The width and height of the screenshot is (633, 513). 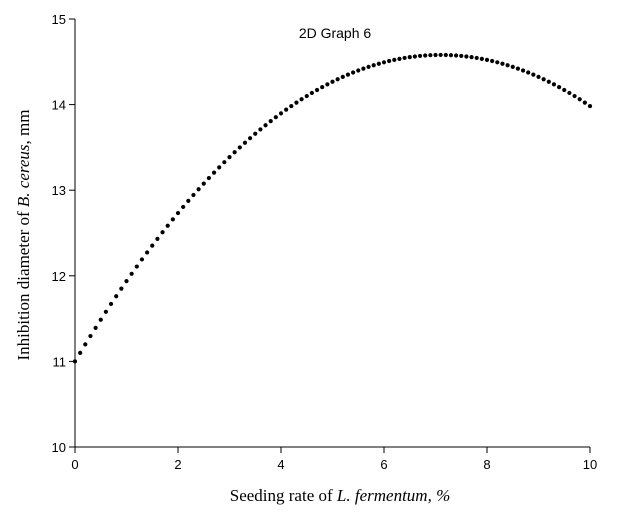 I want to click on x-tick-label: 0, so click(x=74, y=464).